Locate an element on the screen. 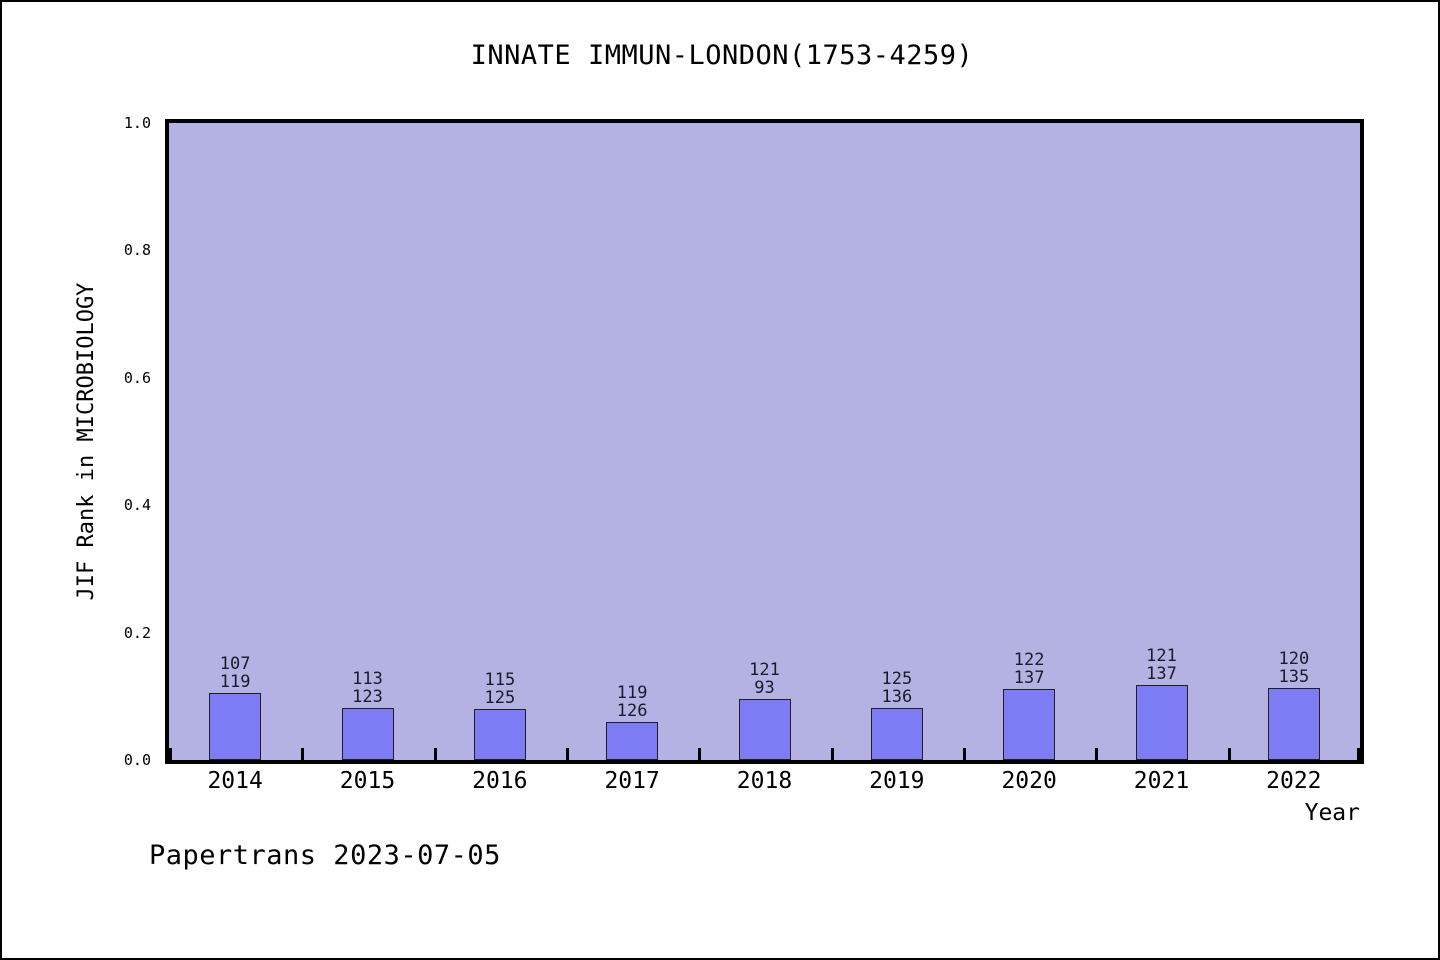 The image size is (1440, 960). bar-value-label-2018: 121 93 is located at coordinates (765, 679).